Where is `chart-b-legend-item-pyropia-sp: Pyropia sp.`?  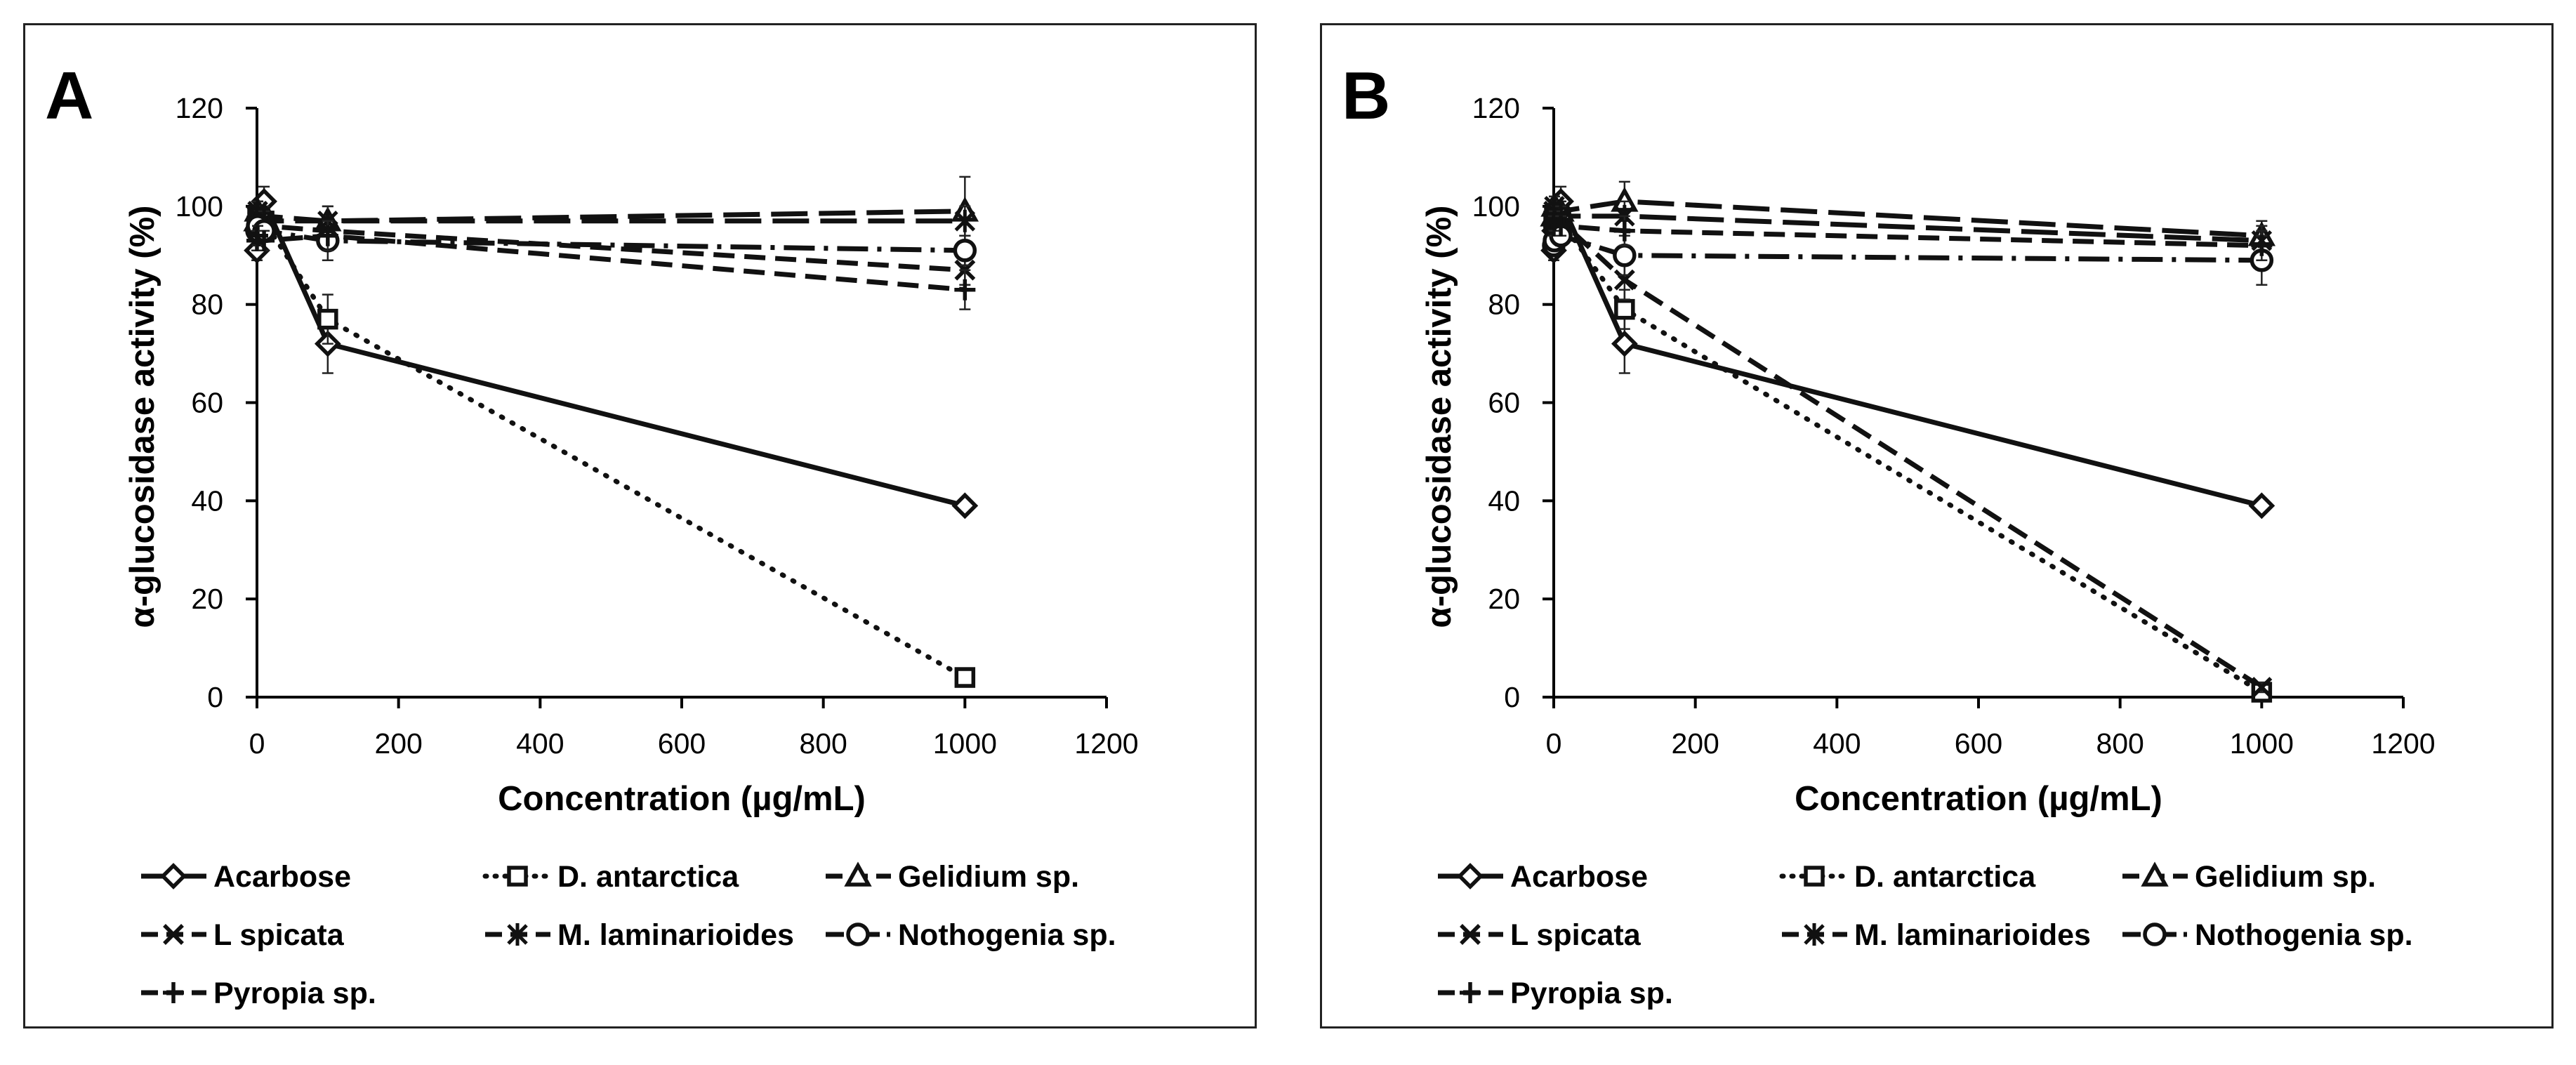
chart-b-legend-item-pyropia-sp: Pyropia sp. is located at coordinates (1555, 993).